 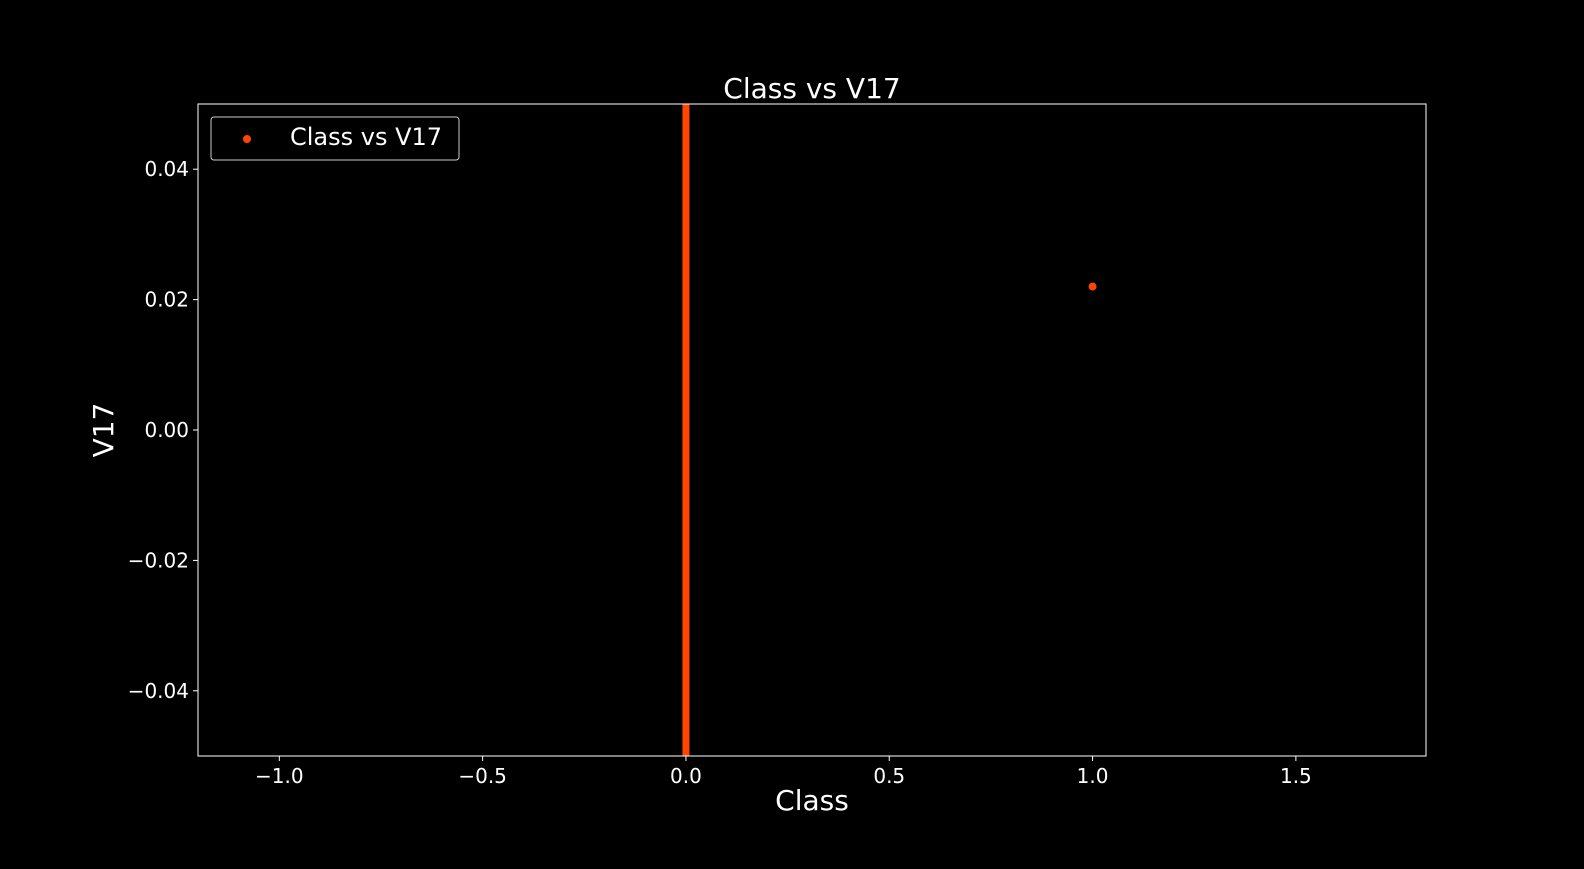 I want to click on x-tick-label: 0.0, so click(x=686, y=776).